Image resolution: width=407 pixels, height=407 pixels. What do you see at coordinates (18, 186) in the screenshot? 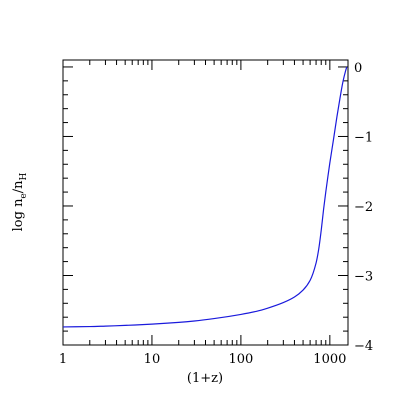
I see `y-axis-label-slash: /n` at bounding box center [18, 186].